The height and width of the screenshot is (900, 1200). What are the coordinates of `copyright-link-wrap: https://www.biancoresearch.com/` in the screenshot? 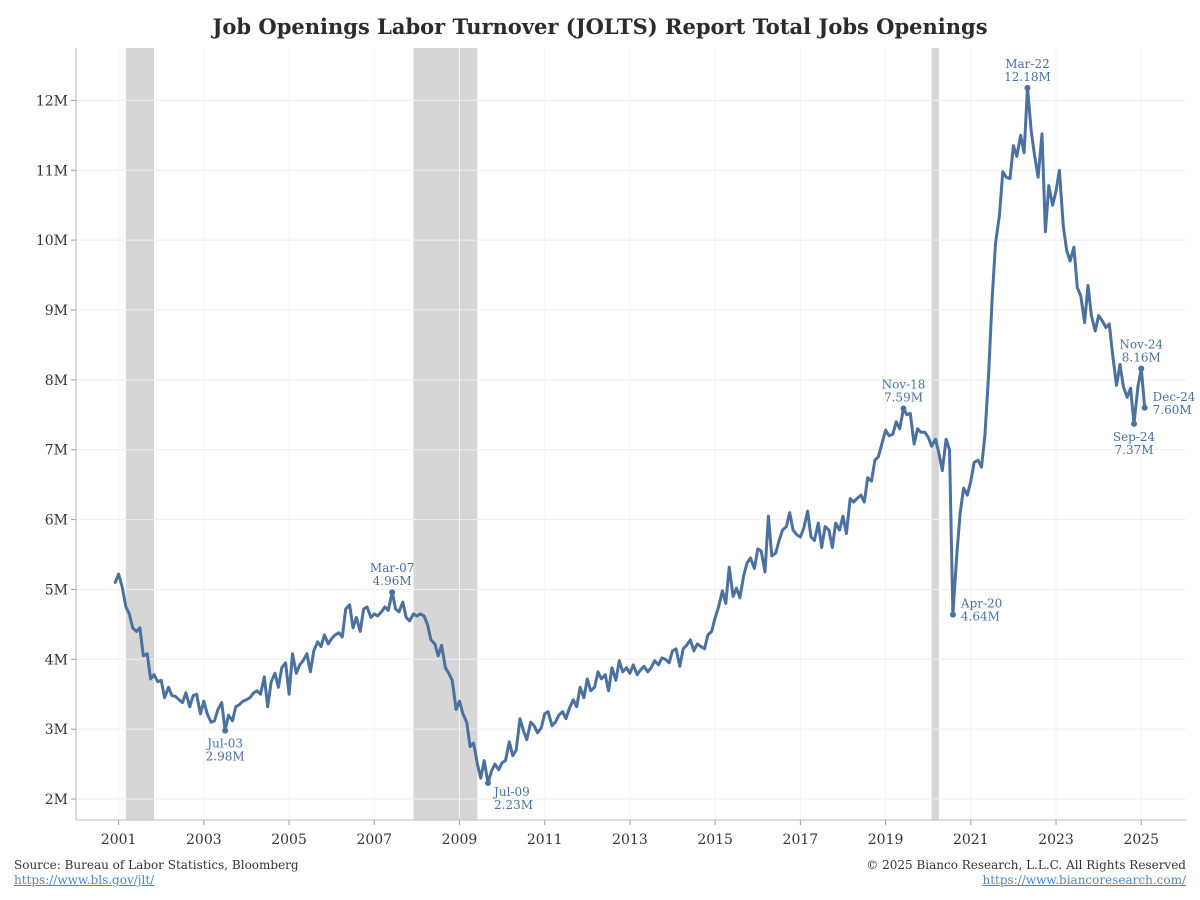 It's located at (1084, 880).